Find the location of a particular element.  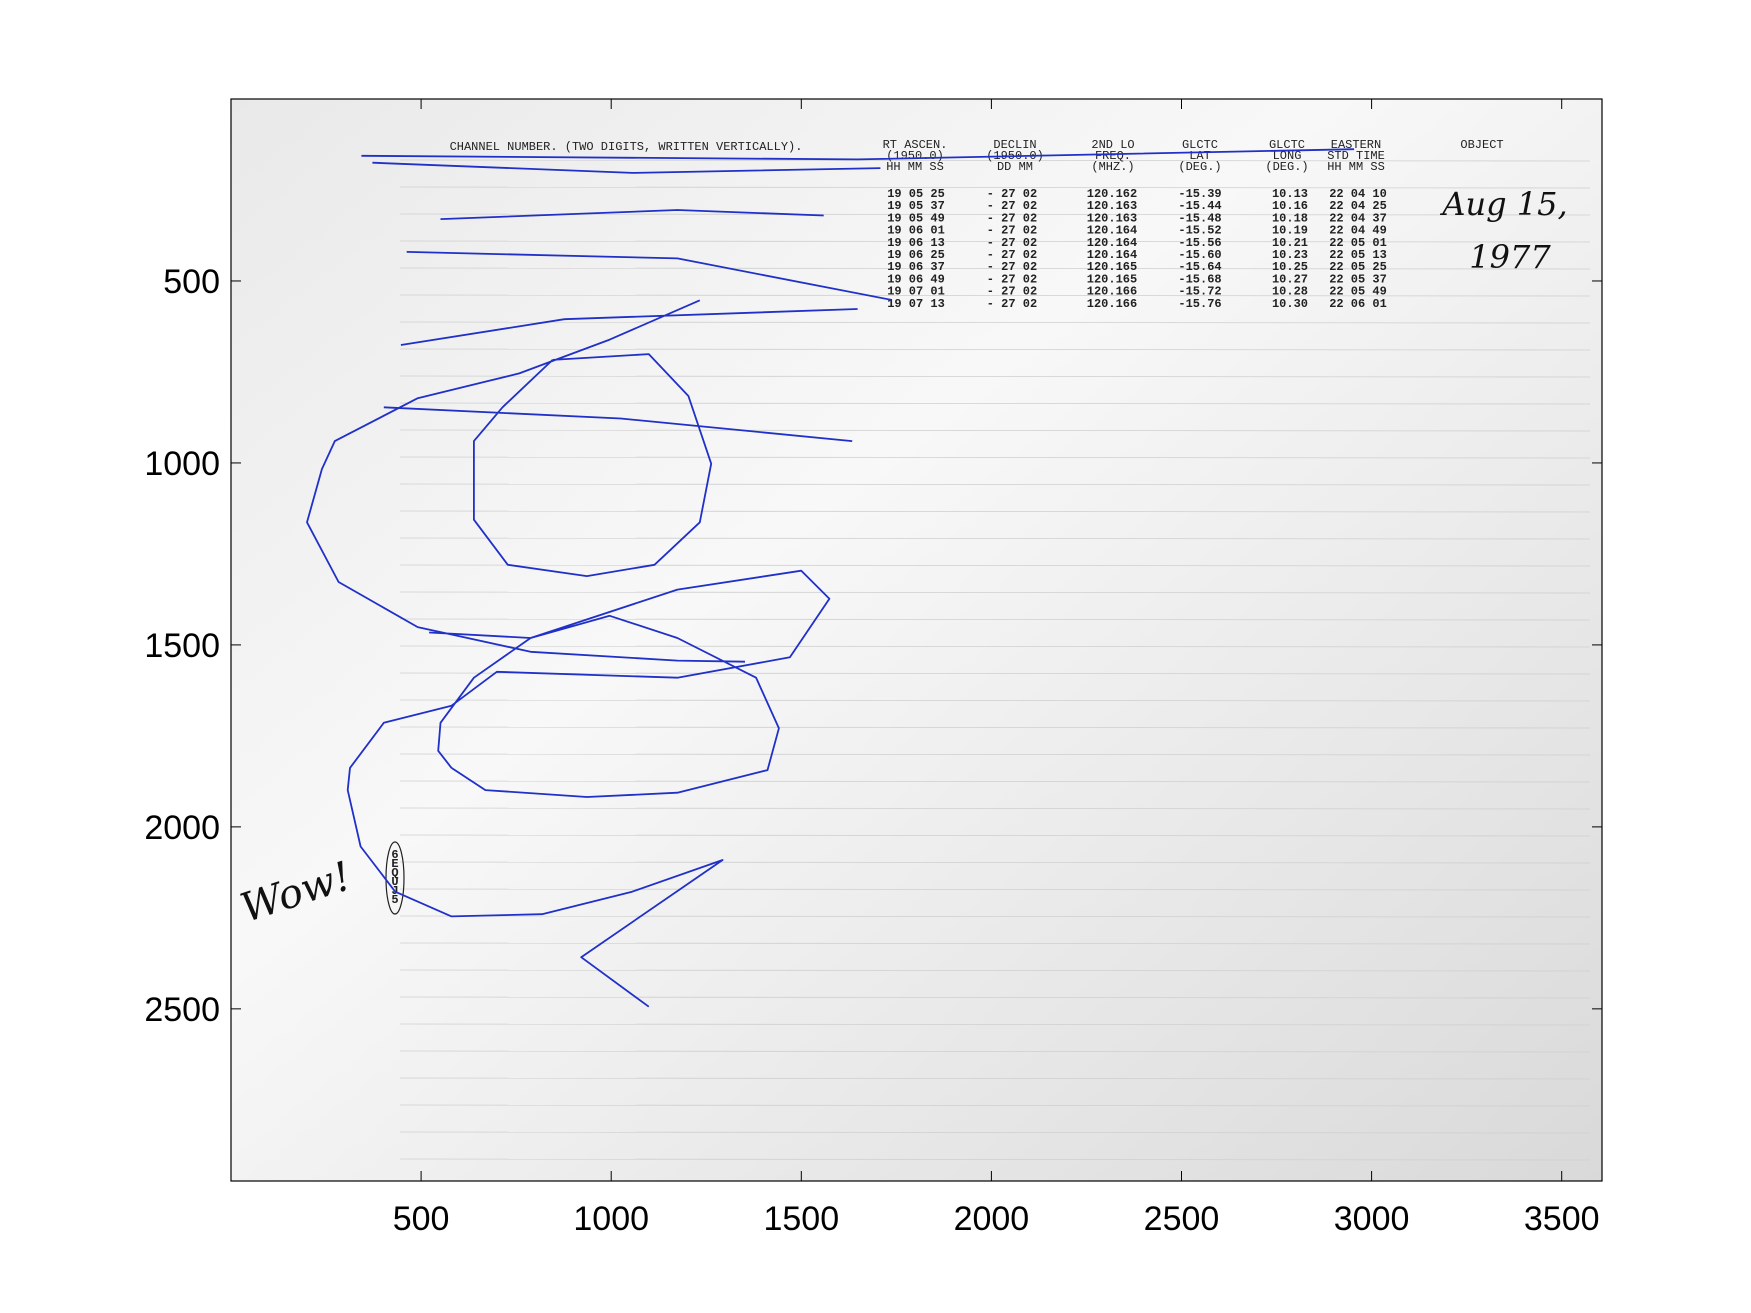

column-header: DD MM is located at coordinates (1015, 167).